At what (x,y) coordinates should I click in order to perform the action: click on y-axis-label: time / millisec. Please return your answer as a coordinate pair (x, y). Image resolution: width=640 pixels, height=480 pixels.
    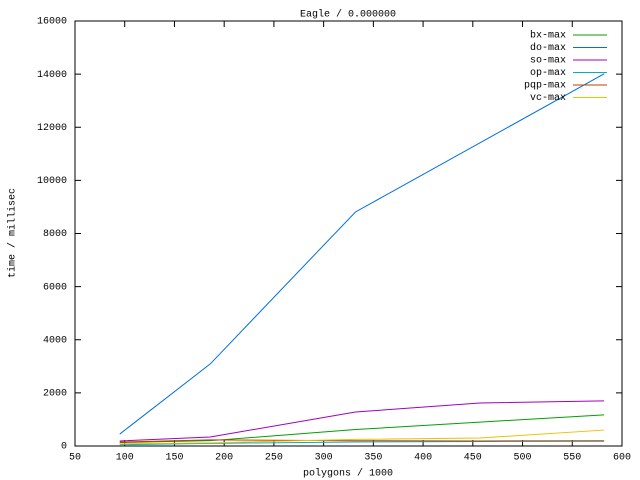
    Looking at the image, I should click on (13, 233).